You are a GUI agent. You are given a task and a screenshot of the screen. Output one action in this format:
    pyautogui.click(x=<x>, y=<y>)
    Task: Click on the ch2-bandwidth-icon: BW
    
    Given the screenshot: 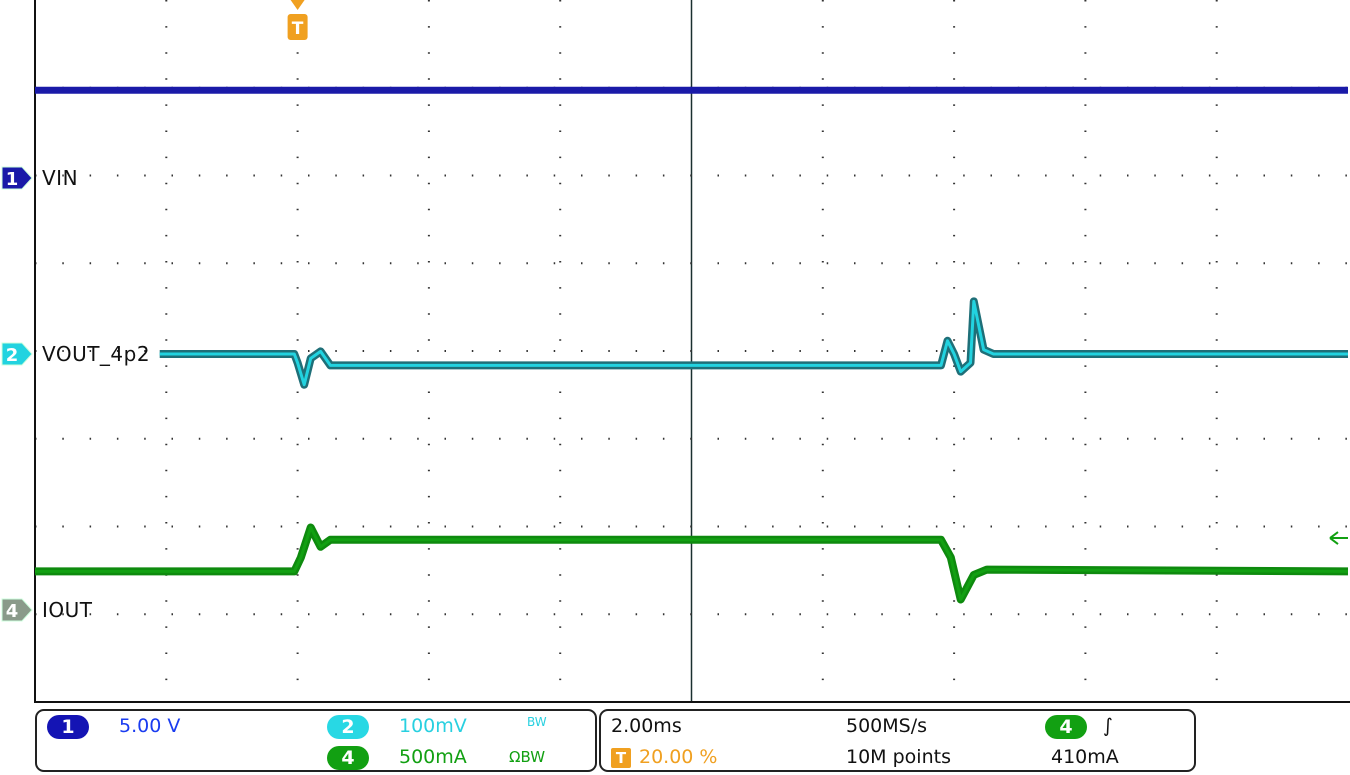 What is the action you would take?
    pyautogui.click(x=537, y=722)
    